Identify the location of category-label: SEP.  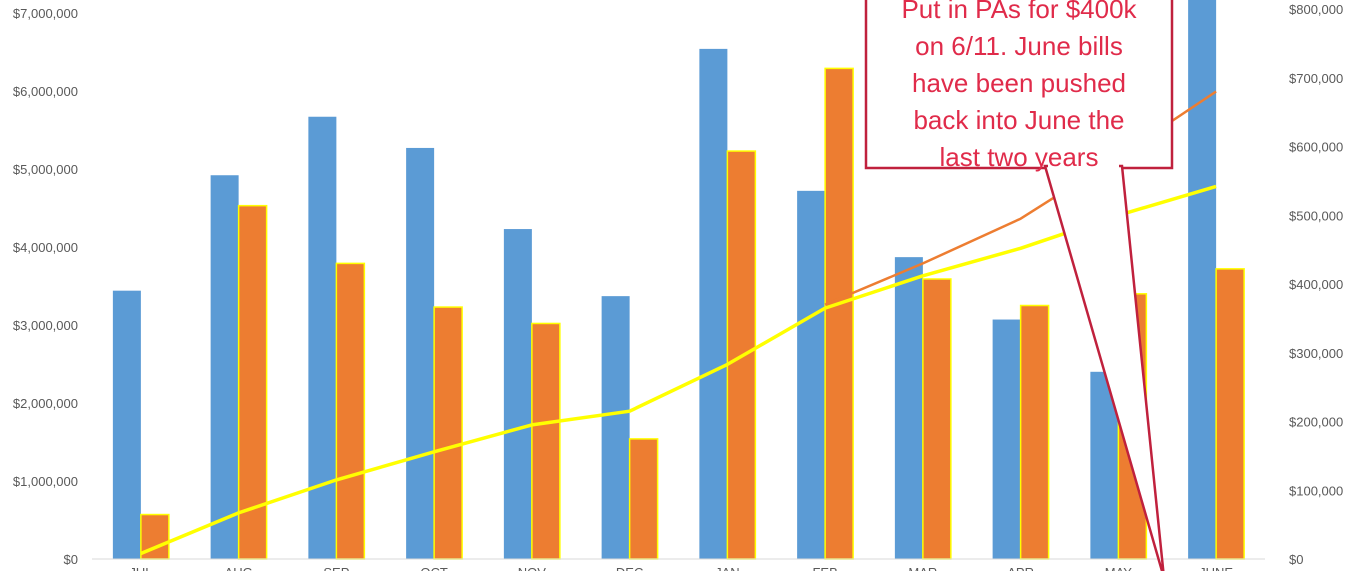
(336, 568).